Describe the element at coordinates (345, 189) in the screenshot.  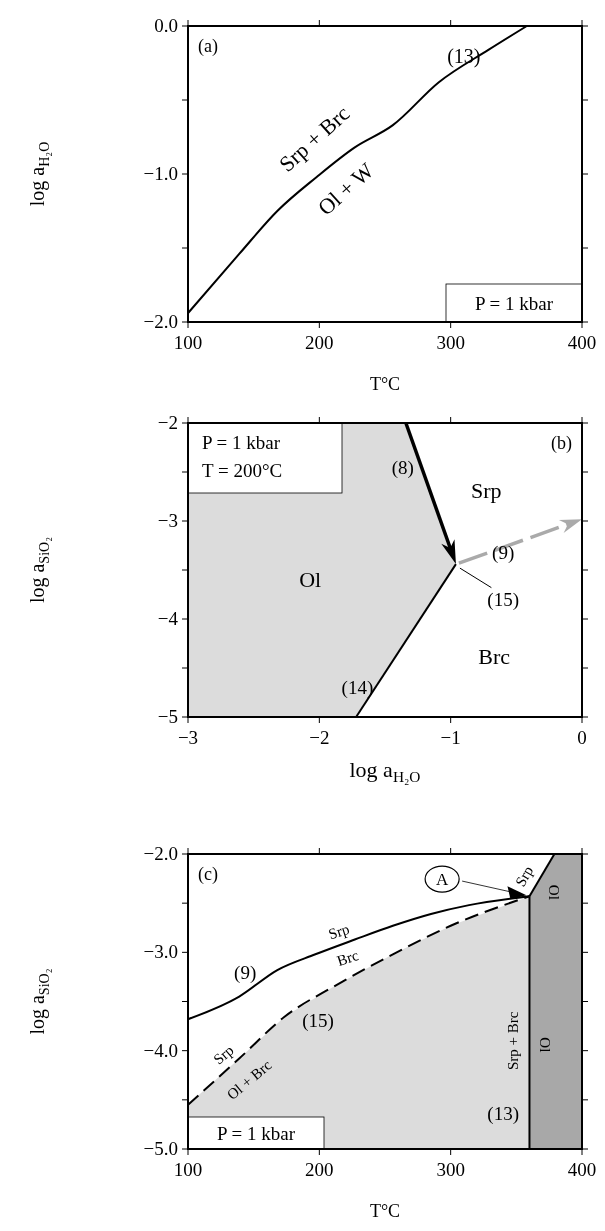
I see `annotation: Ol + W` at that location.